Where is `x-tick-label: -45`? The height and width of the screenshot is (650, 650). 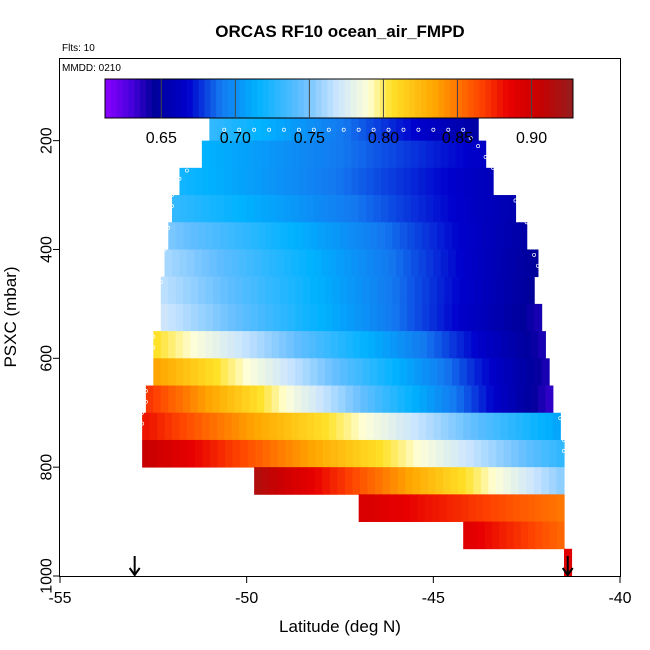
x-tick-label: -45 is located at coordinates (433, 598).